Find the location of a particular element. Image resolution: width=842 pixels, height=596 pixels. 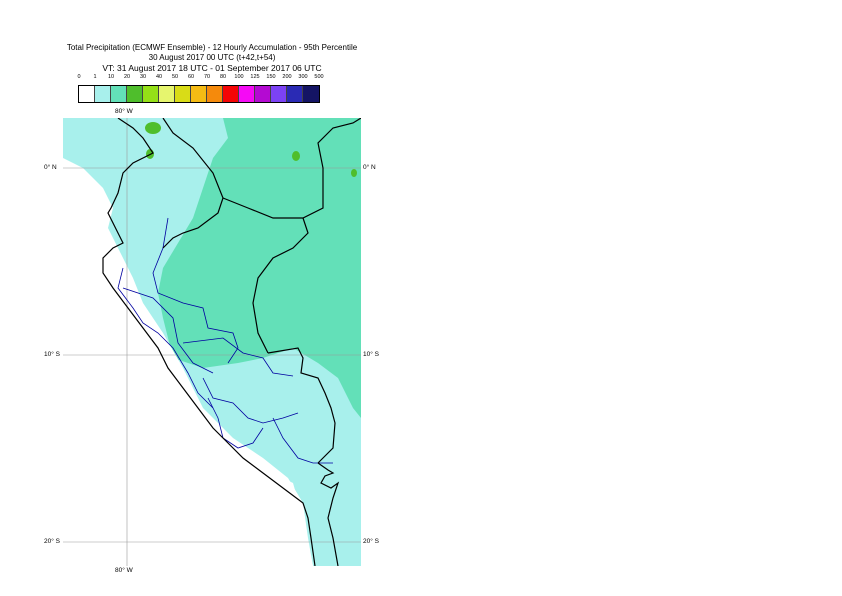

lat-label-right-10: 10° S is located at coordinates (371, 354).